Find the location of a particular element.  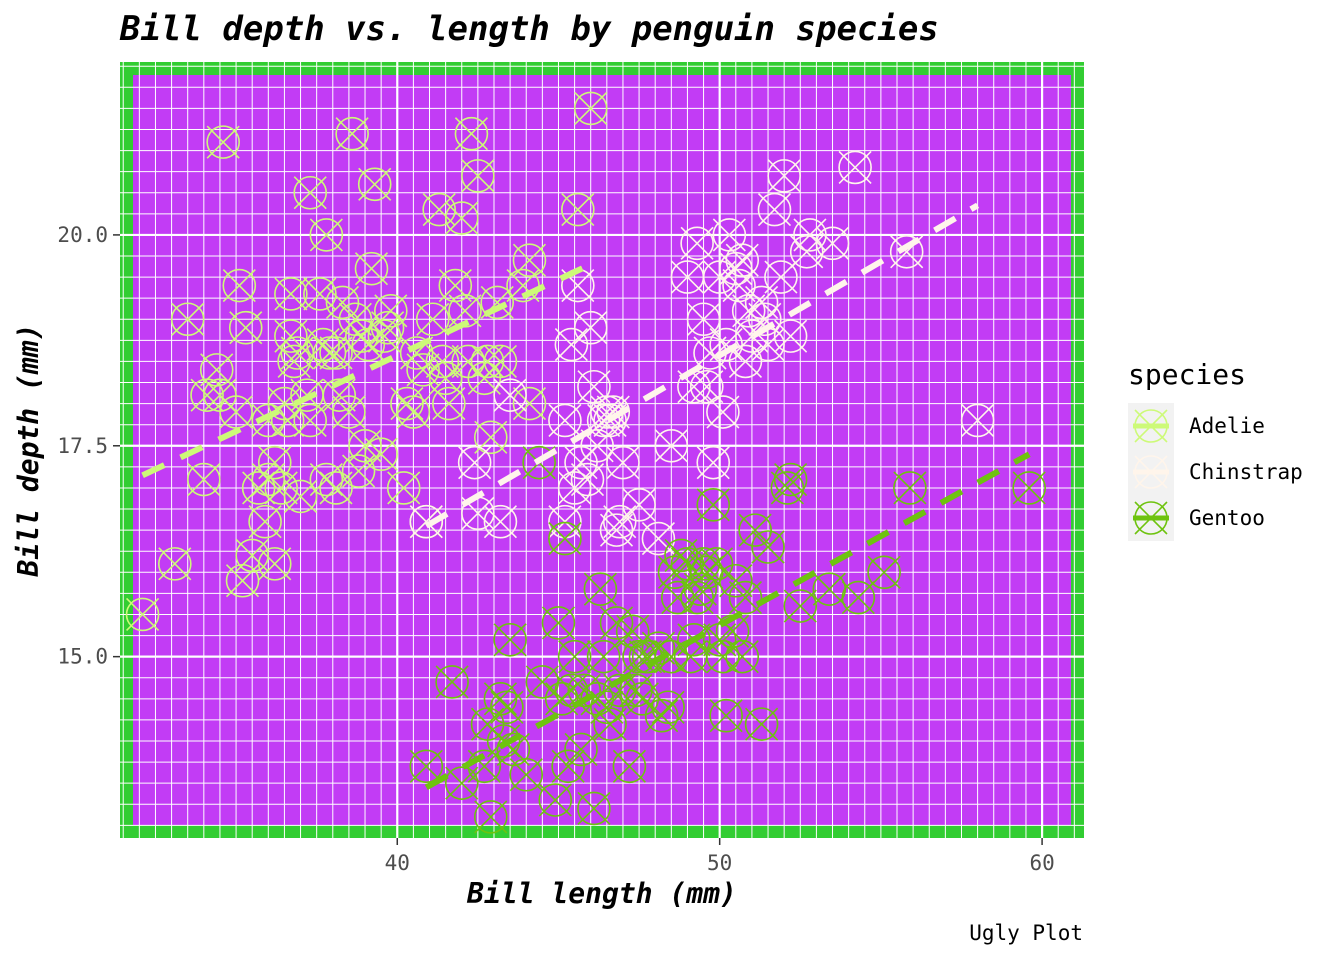

legend-key-adelie is located at coordinates (1151, 426).